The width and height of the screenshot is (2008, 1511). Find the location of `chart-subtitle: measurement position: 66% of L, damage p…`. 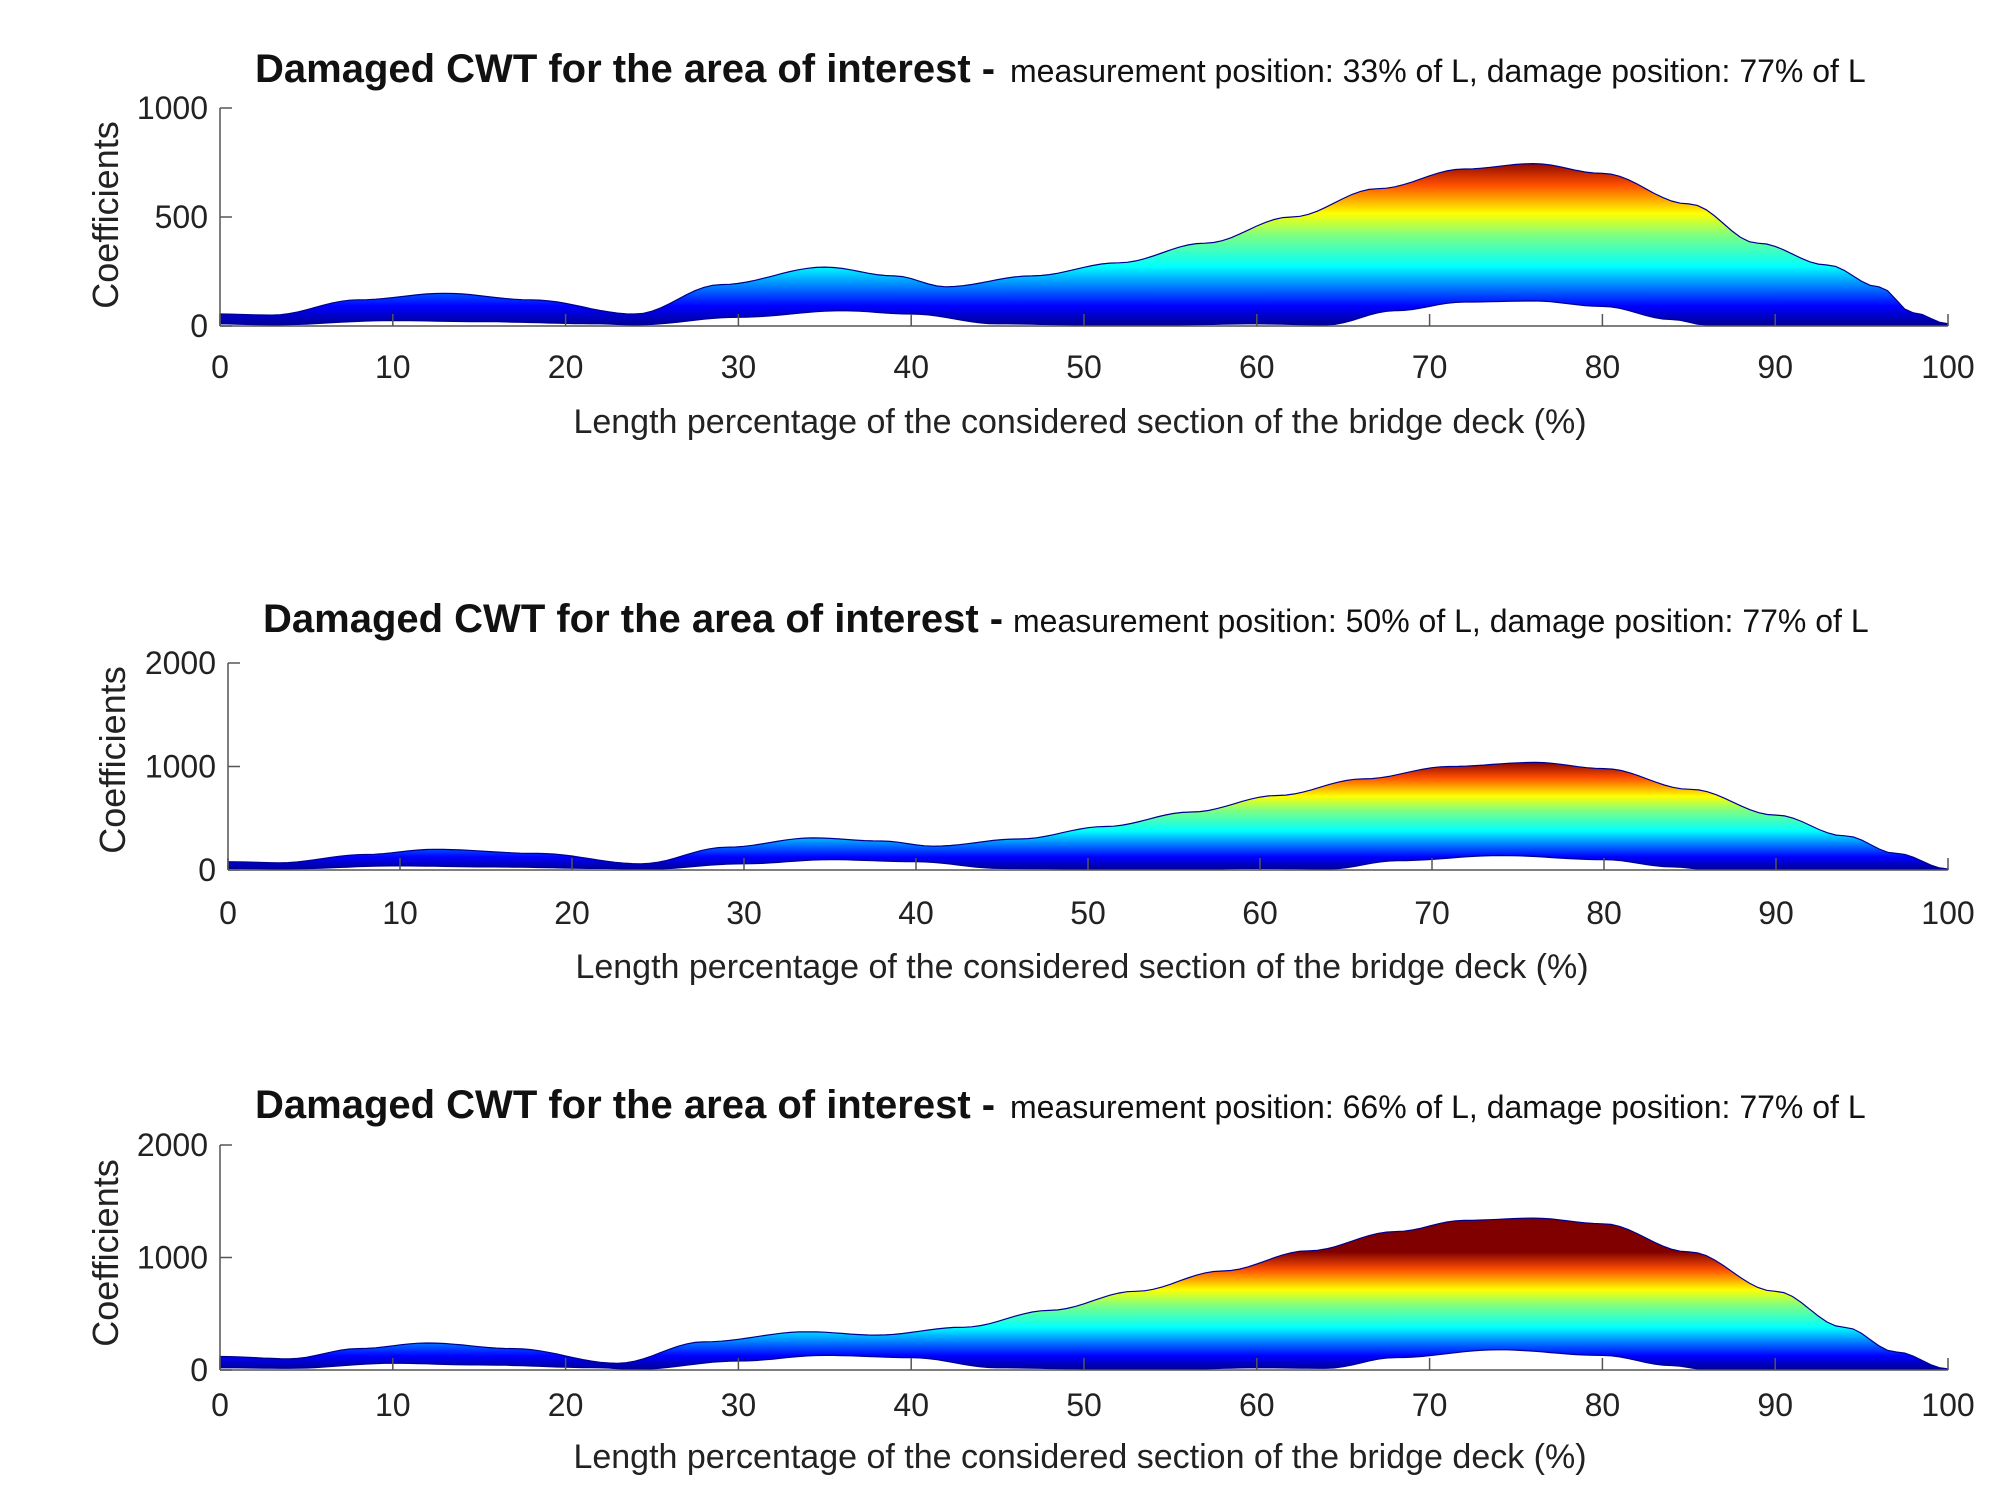

chart-subtitle: measurement position: 66% of L, damage p… is located at coordinates (1438, 1107).